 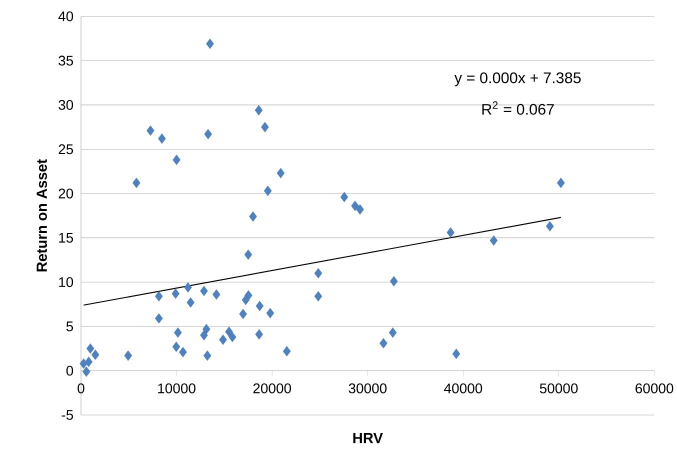 What do you see at coordinates (70, 327) in the screenshot?
I see `y-tick-label: 5` at bounding box center [70, 327].